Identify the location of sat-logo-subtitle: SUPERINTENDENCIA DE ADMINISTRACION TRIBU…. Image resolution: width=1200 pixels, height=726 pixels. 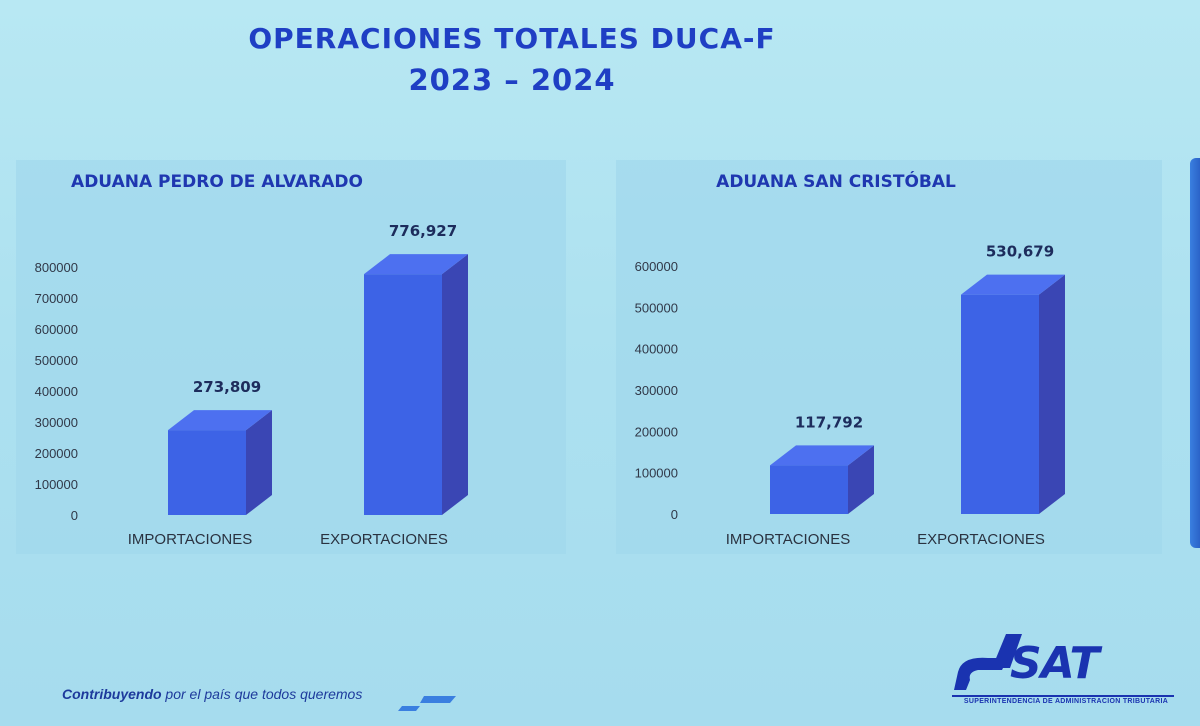
(1066, 701).